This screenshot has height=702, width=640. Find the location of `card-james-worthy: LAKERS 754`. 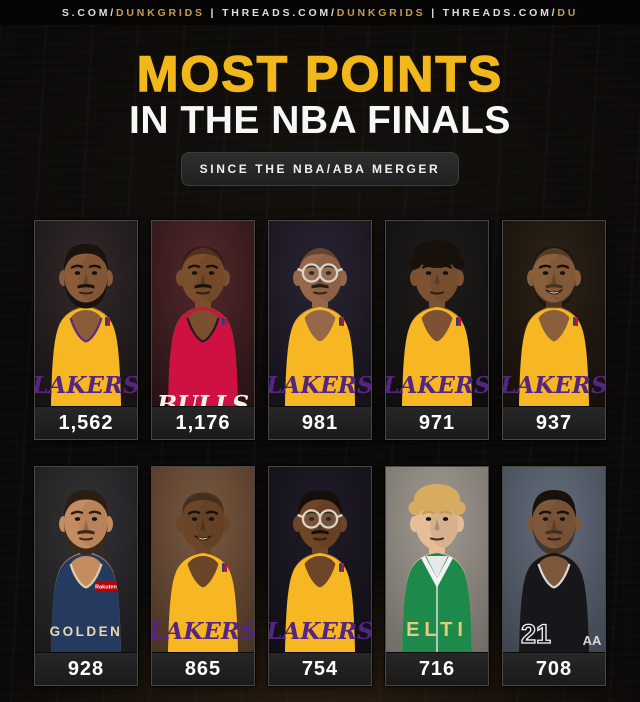

card-james-worthy: LAKERS 754 is located at coordinates (320, 576).